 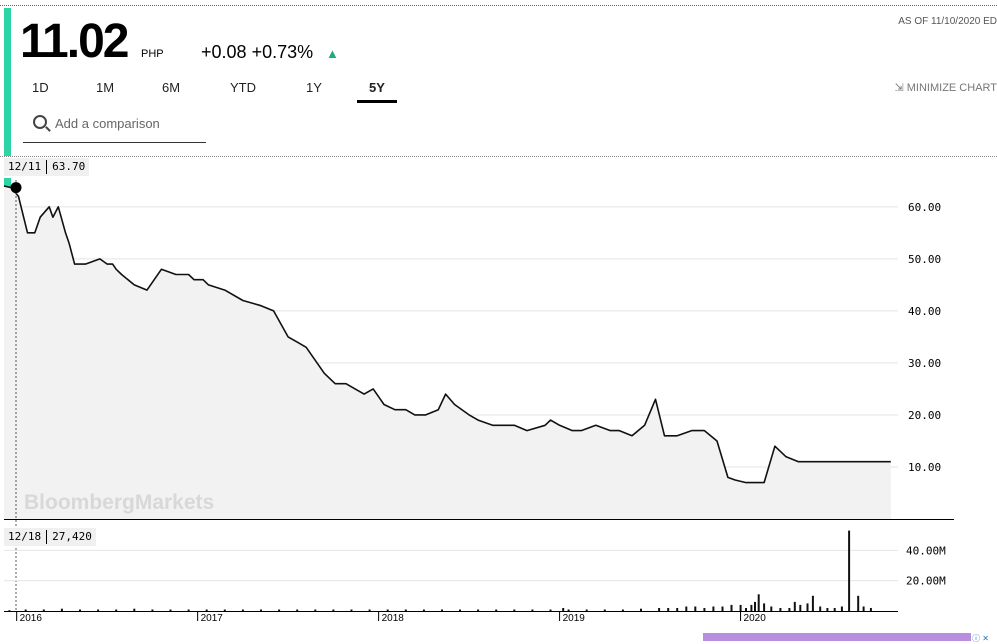 What do you see at coordinates (332, 53) in the screenshot?
I see `triangle-up-icon: ▲` at bounding box center [332, 53].